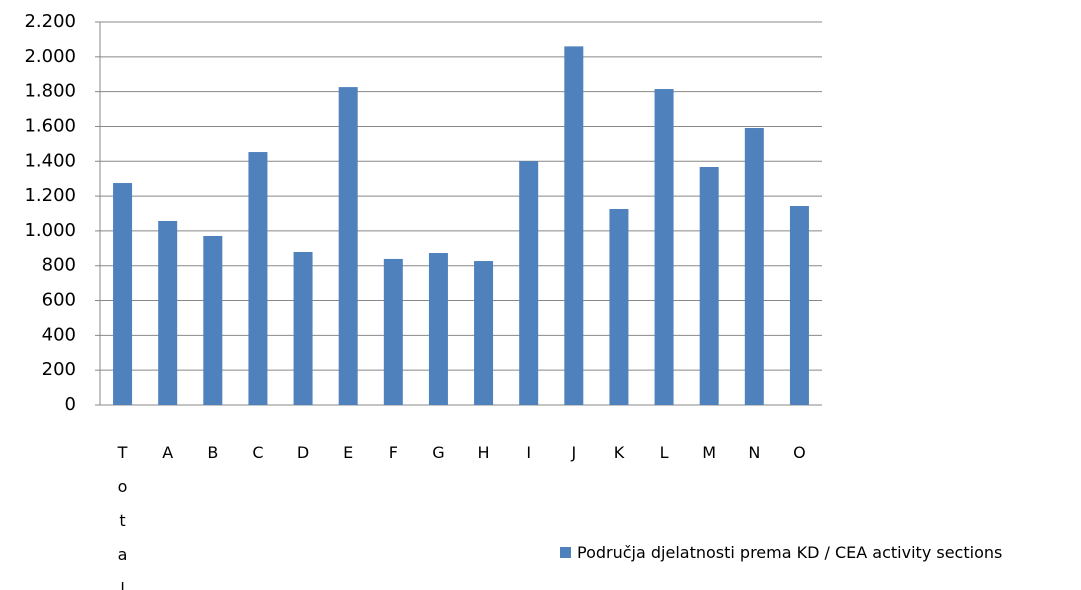 The image size is (1081, 590). Describe the element at coordinates (483, 452) in the screenshot. I see `x-tick-label: H` at that location.